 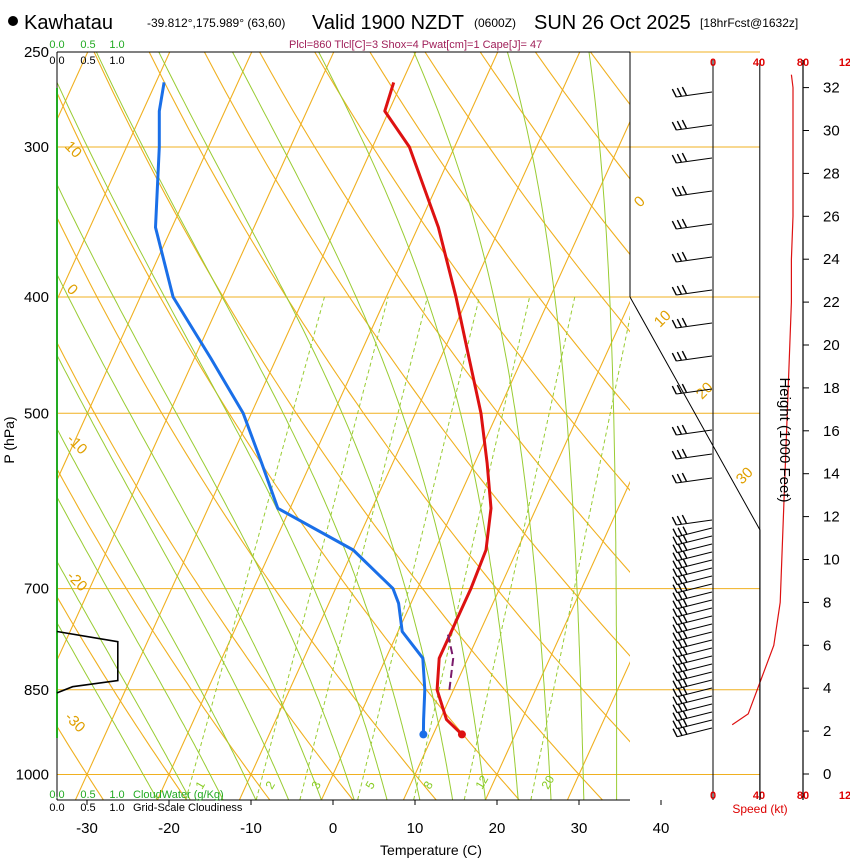 What do you see at coordinates (116, 795) in the screenshot?
I see `cloud-bottom-green-tick: 1.0` at bounding box center [116, 795].